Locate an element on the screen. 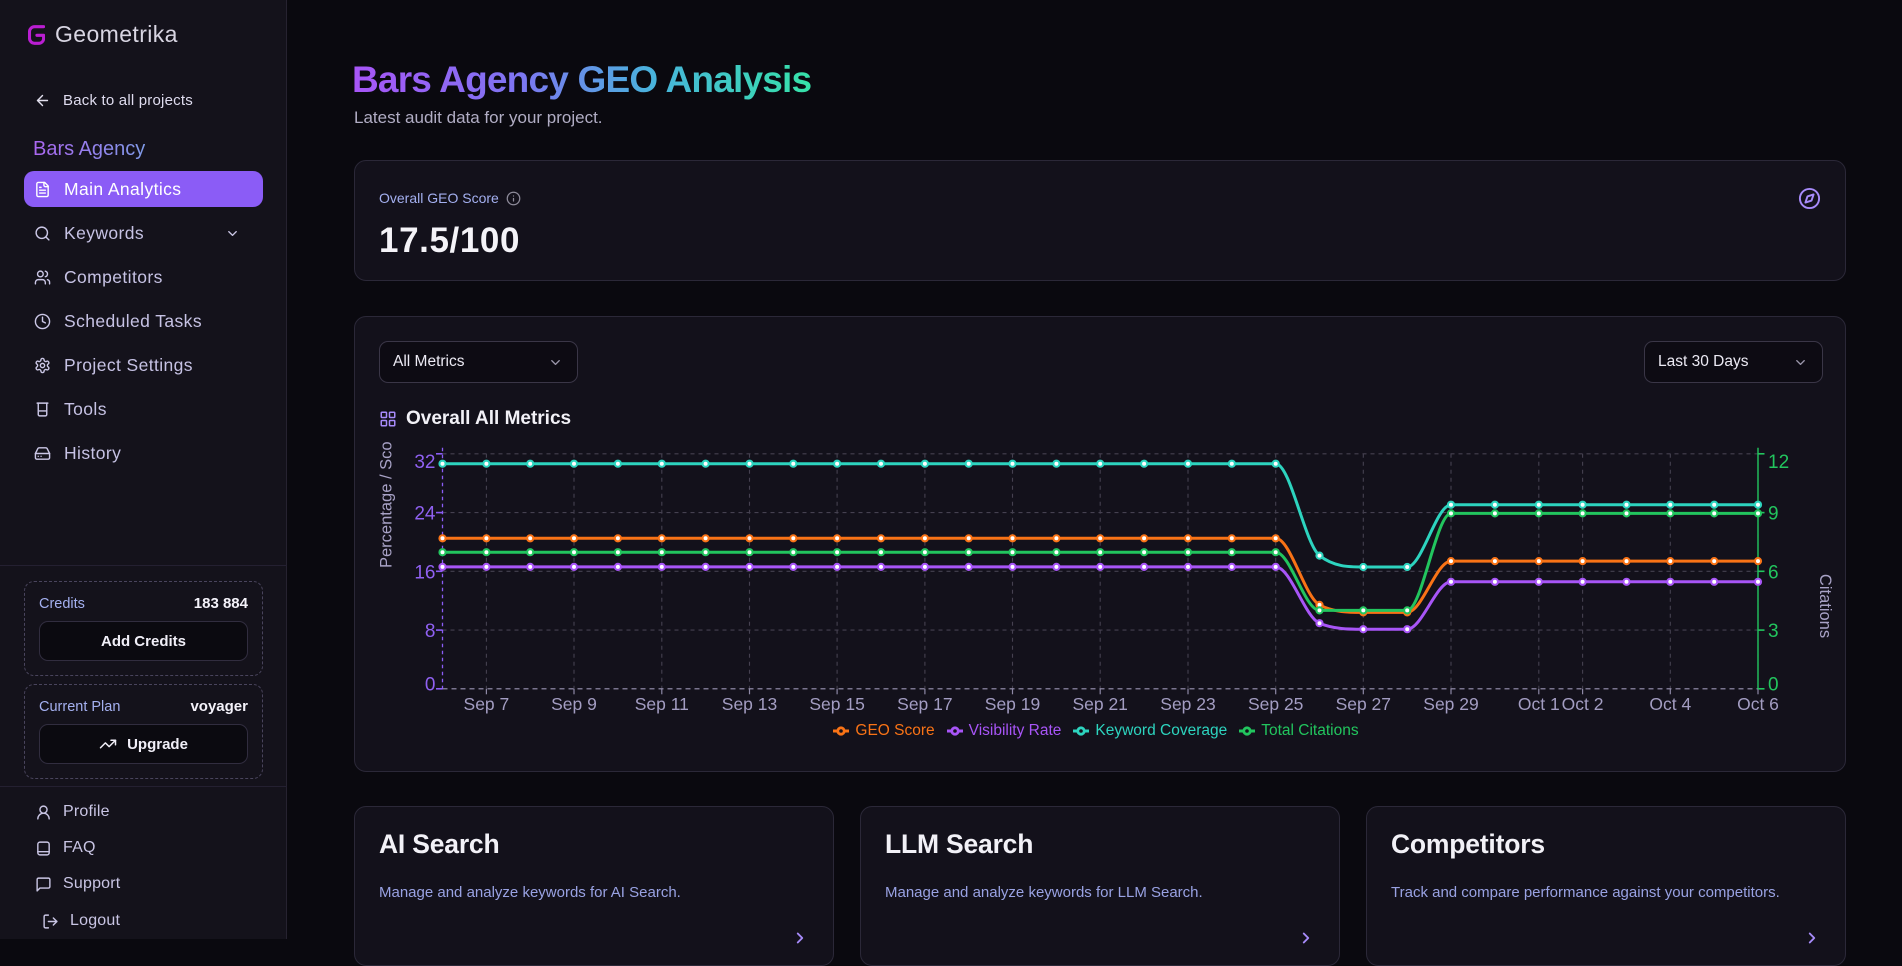 The width and height of the screenshot is (1902, 966). svg-text: Sep 7 is located at coordinates (487, 704).